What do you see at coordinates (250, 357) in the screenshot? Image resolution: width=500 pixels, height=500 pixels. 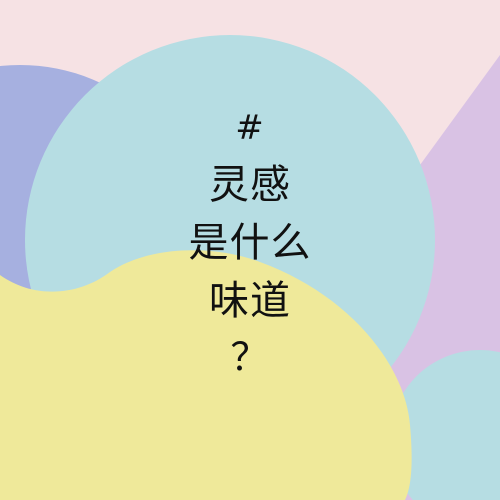 I see `question-mark: ？` at bounding box center [250, 357].